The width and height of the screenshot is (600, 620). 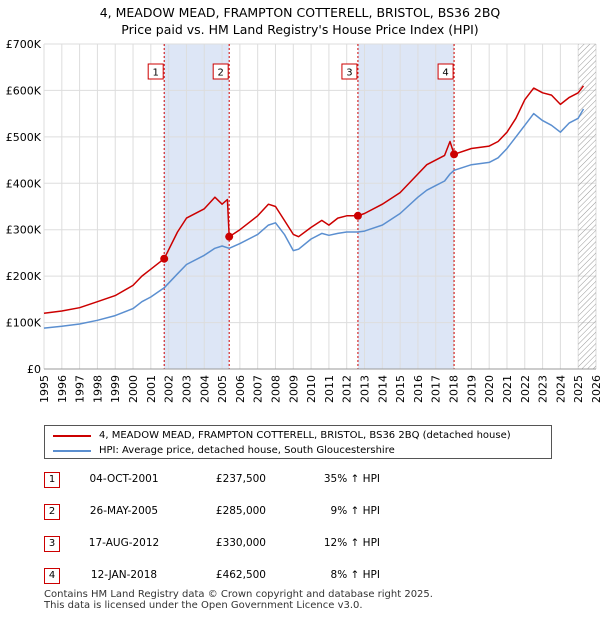 What do you see at coordinates (124, 575) in the screenshot?
I see `sale-date: 12-JAN-2018` at bounding box center [124, 575].